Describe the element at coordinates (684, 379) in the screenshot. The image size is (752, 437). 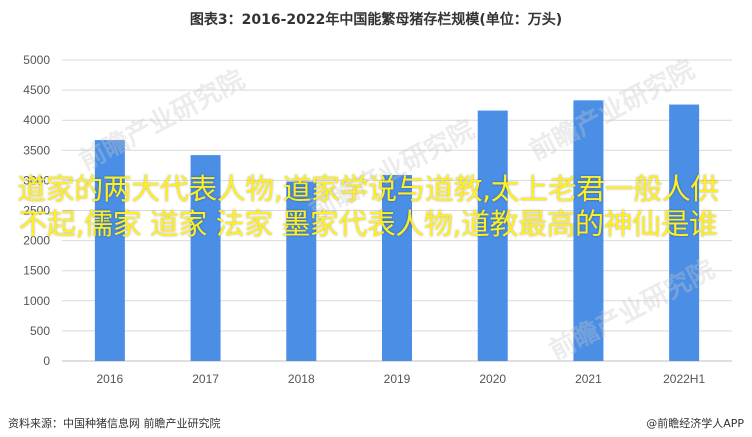
I see `x-tick-label: 2022H1` at that location.